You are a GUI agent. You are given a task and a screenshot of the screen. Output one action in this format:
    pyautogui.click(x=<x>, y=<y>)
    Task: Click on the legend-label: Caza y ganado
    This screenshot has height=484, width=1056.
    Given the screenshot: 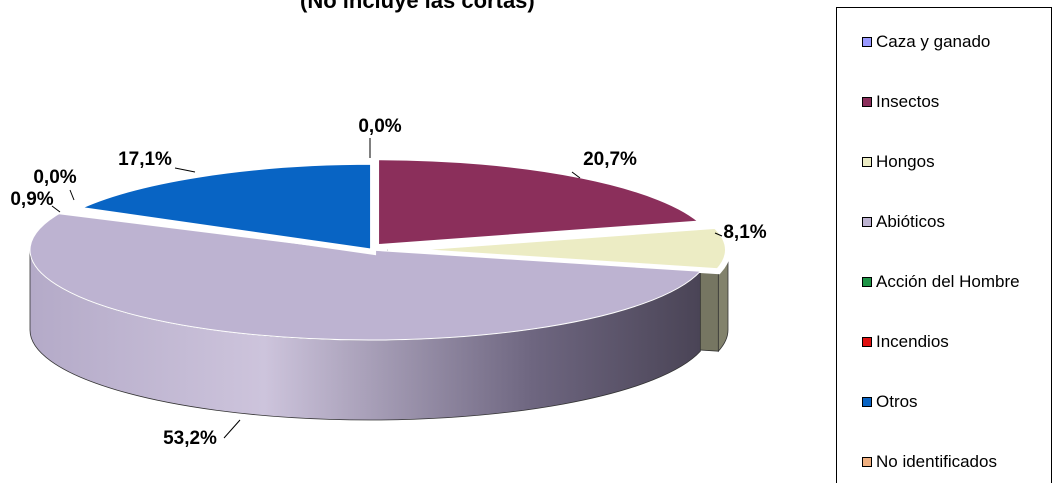 What is the action you would take?
    pyautogui.click(x=933, y=41)
    